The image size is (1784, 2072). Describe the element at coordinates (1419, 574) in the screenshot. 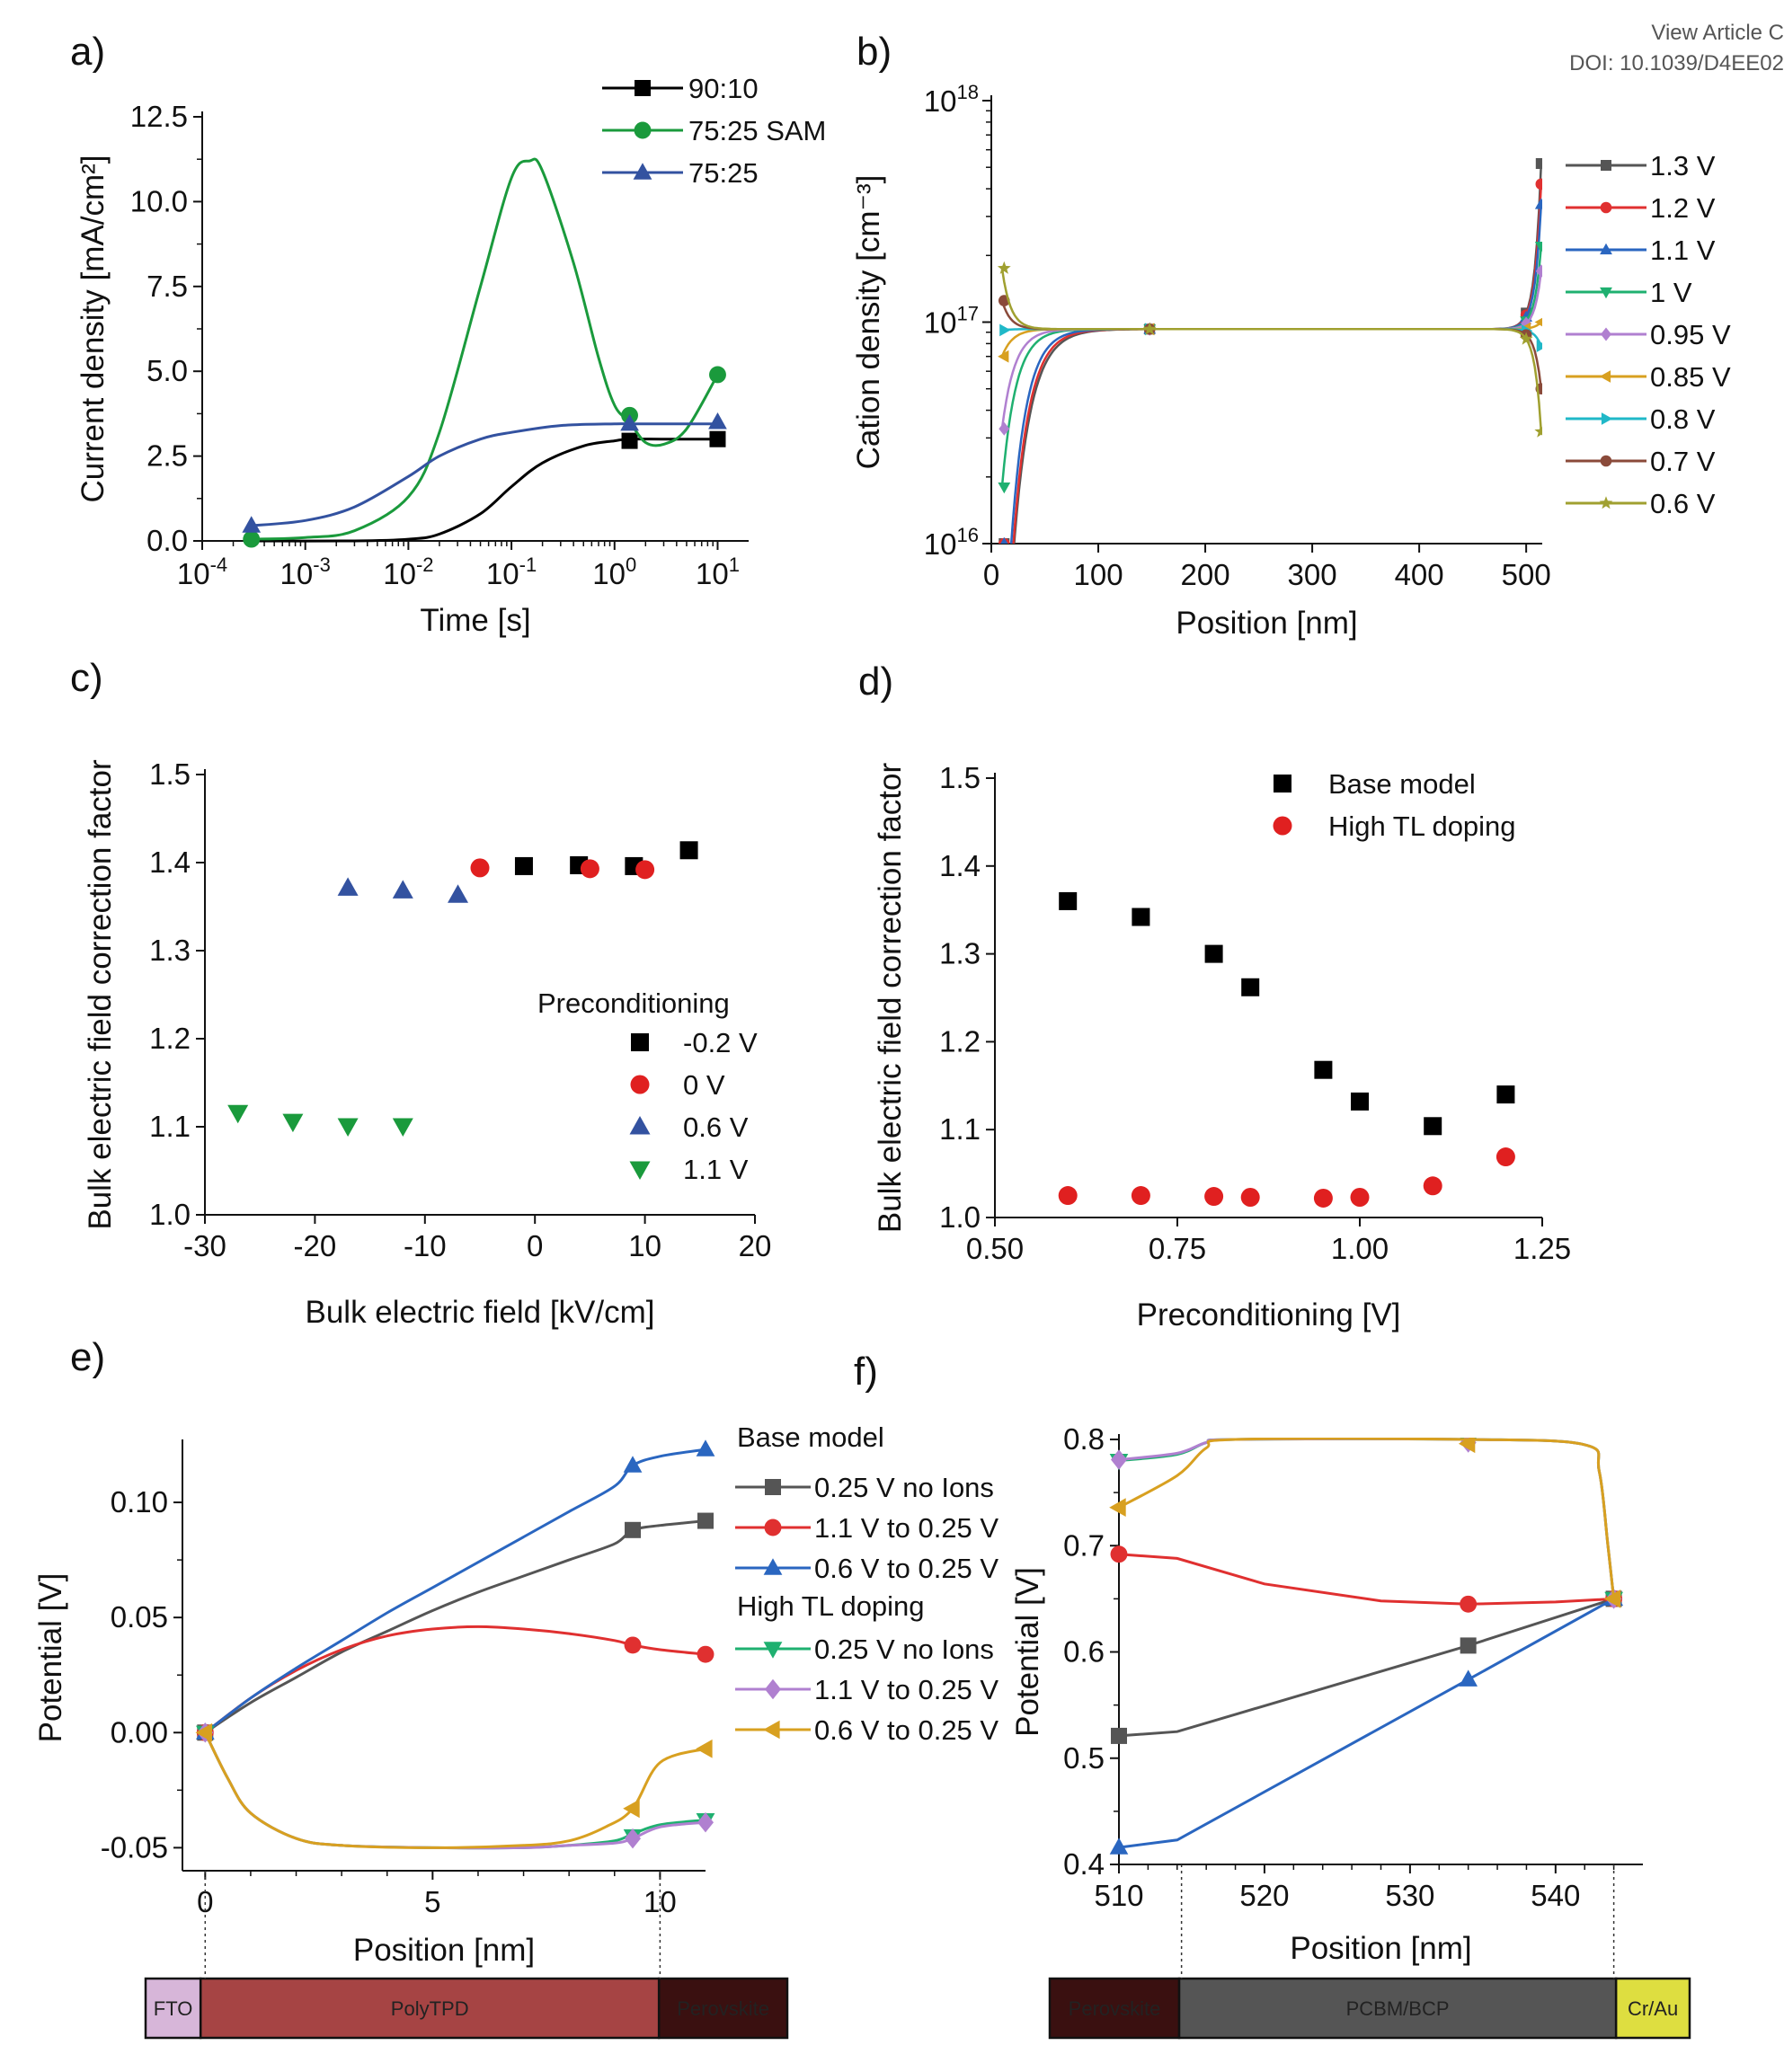

I see `x-tick-label: 400` at that location.